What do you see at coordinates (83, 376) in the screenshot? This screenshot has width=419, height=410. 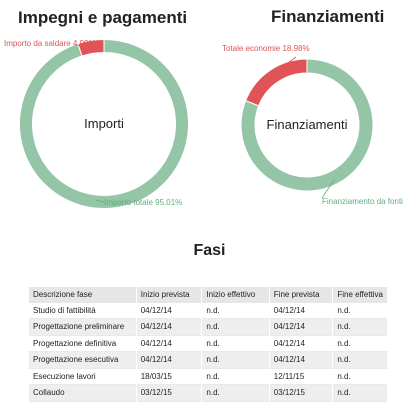 I see `cell-fase: Esecuzione lavori` at bounding box center [83, 376].